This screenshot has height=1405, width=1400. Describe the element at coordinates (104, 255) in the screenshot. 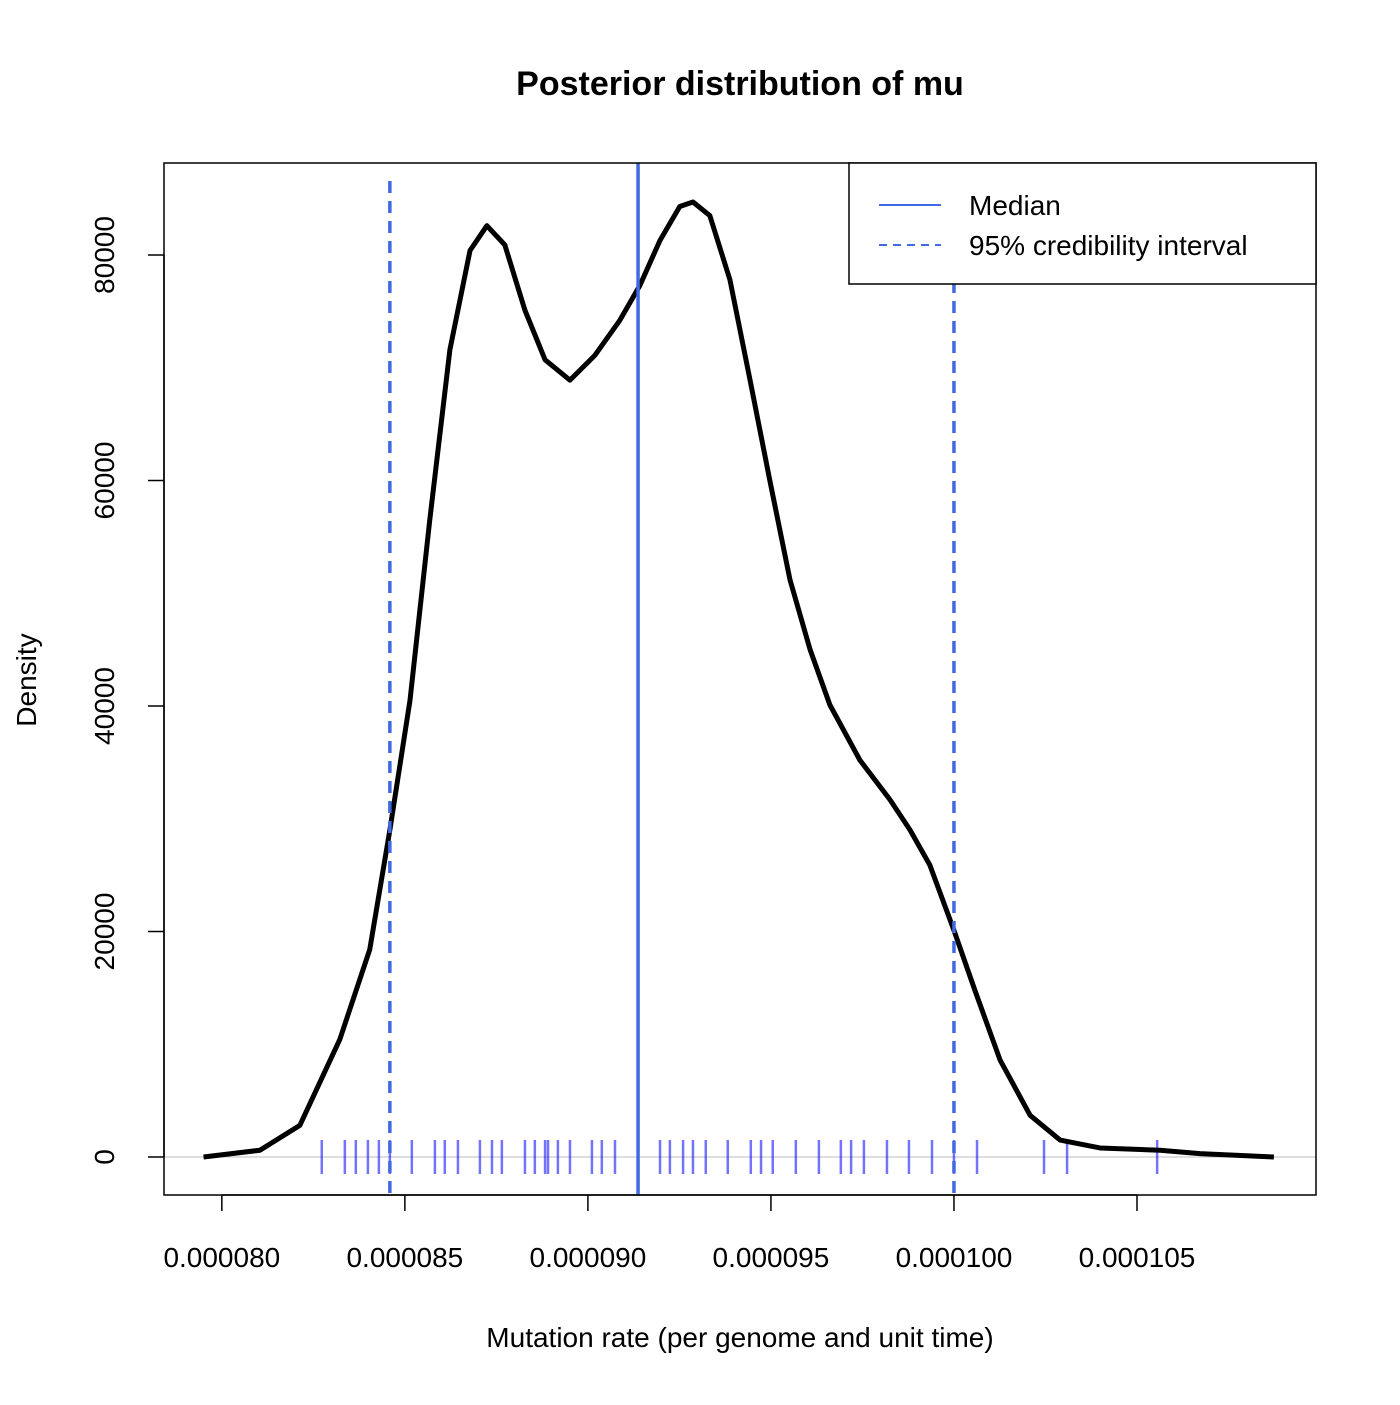

I see `y-tick-label: 80000` at that location.